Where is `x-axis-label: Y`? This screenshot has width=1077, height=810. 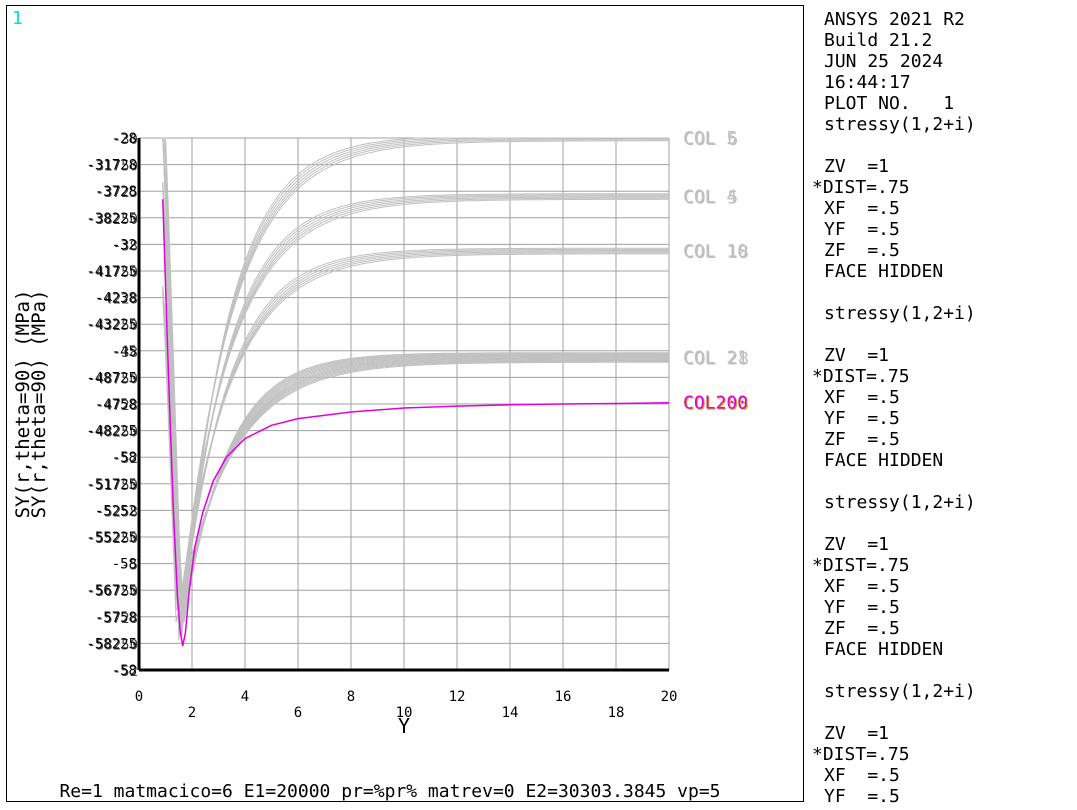 x-axis-label: Y is located at coordinates (404, 726).